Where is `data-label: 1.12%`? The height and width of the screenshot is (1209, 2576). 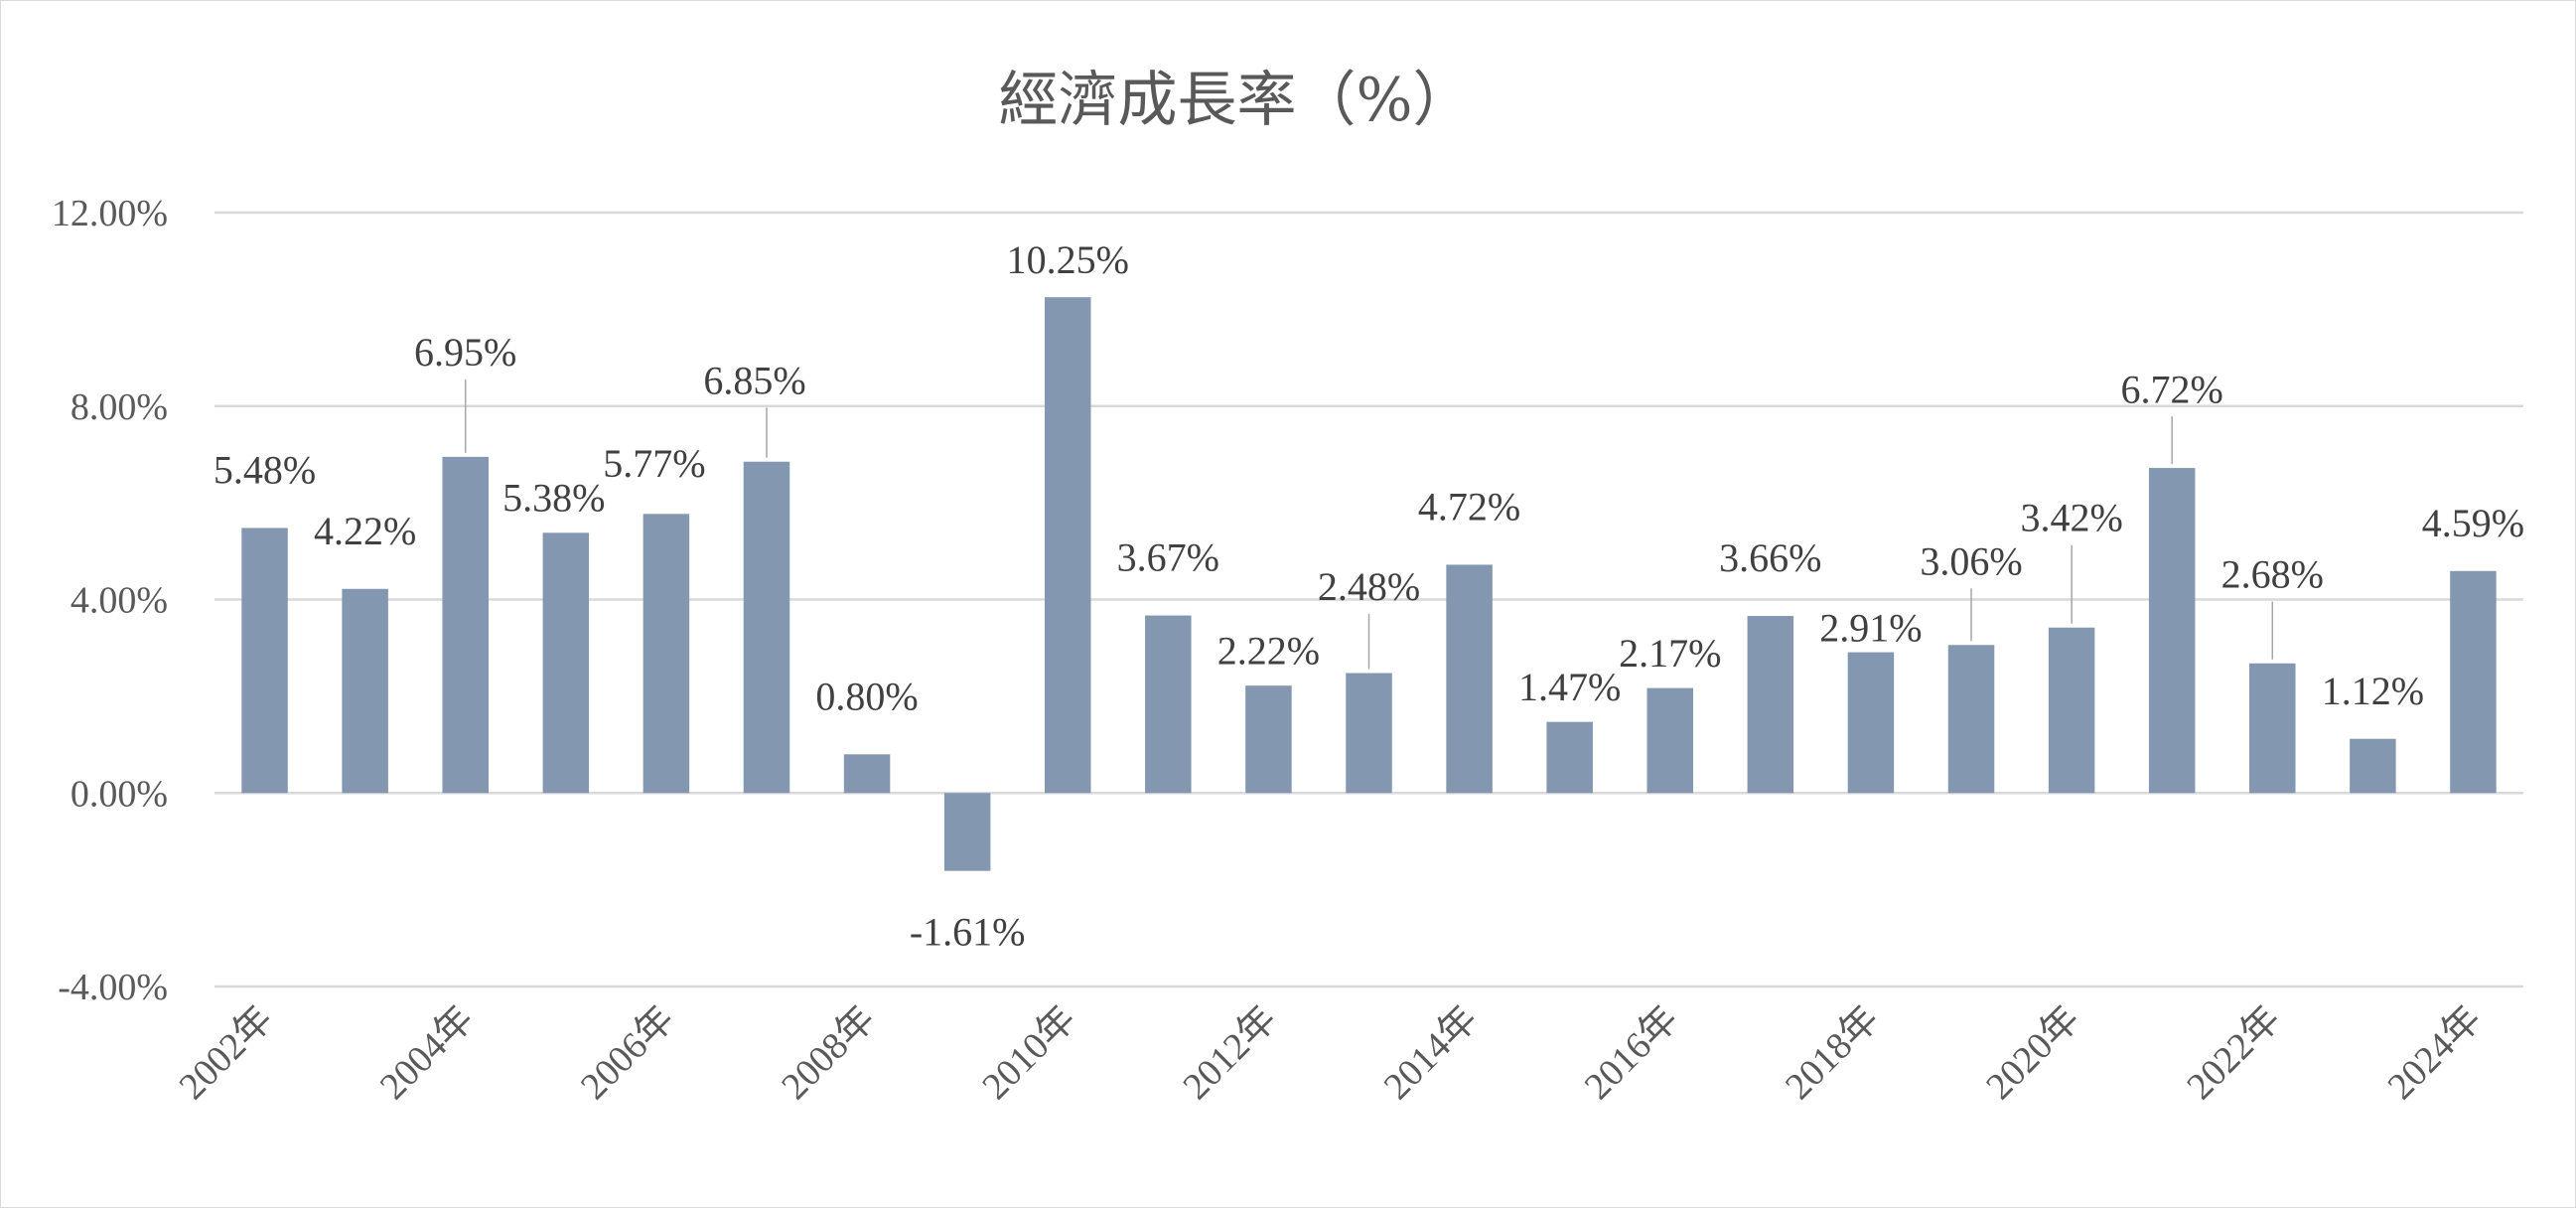 data-label: 1.12% is located at coordinates (2373, 691).